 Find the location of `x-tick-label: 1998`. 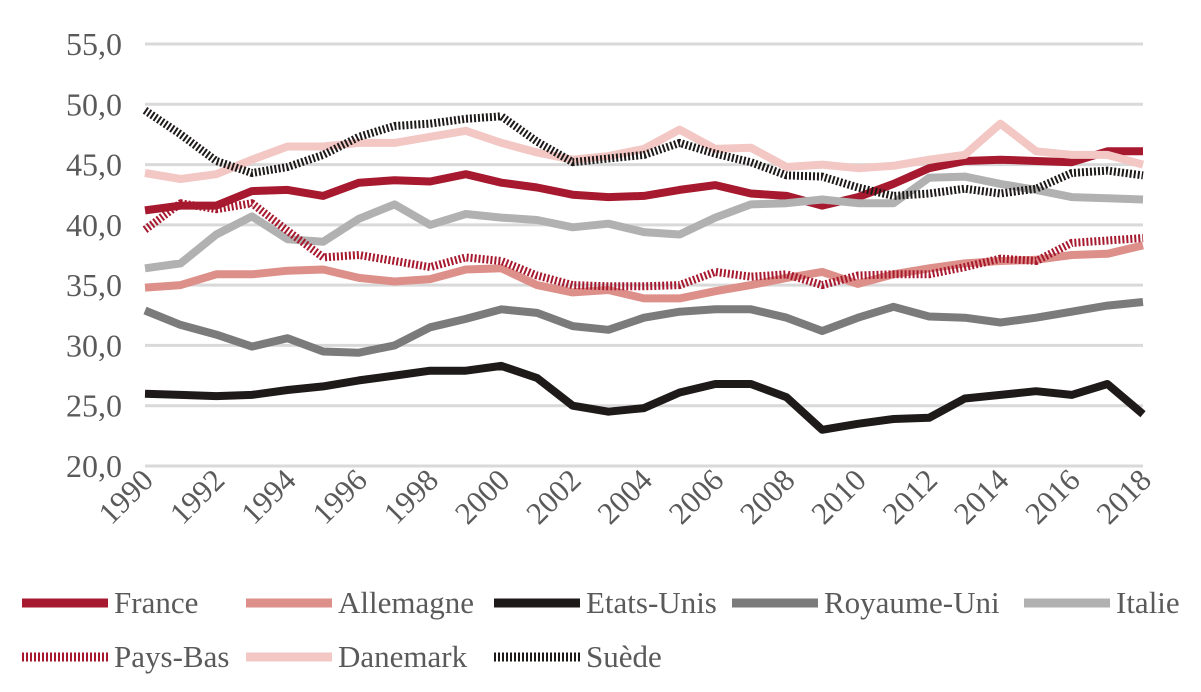

x-tick-label: 1998 is located at coordinates (411, 496).